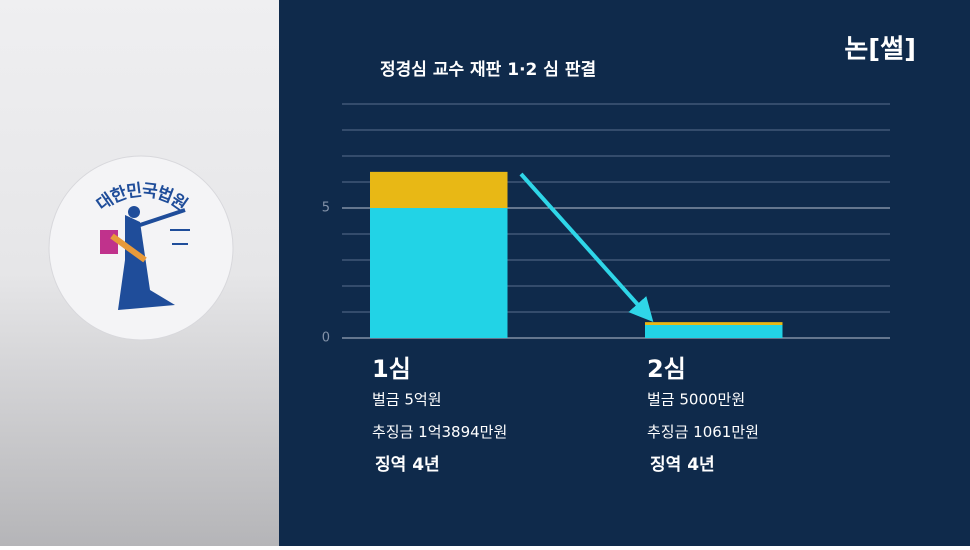 This screenshot has width=970, height=550. What do you see at coordinates (439, 432) in the screenshot?
I see `detail-text: 추징금 1억3894만원` at bounding box center [439, 432].